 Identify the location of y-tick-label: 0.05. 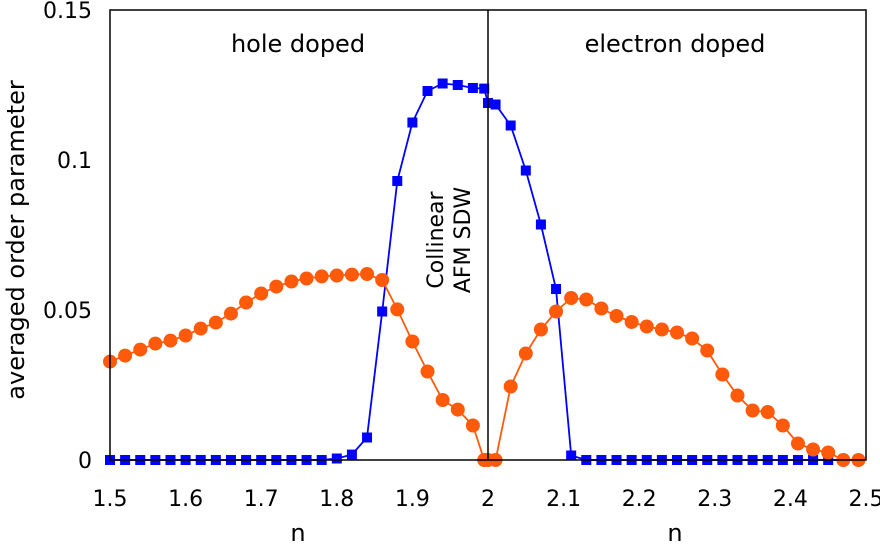
(67, 311).